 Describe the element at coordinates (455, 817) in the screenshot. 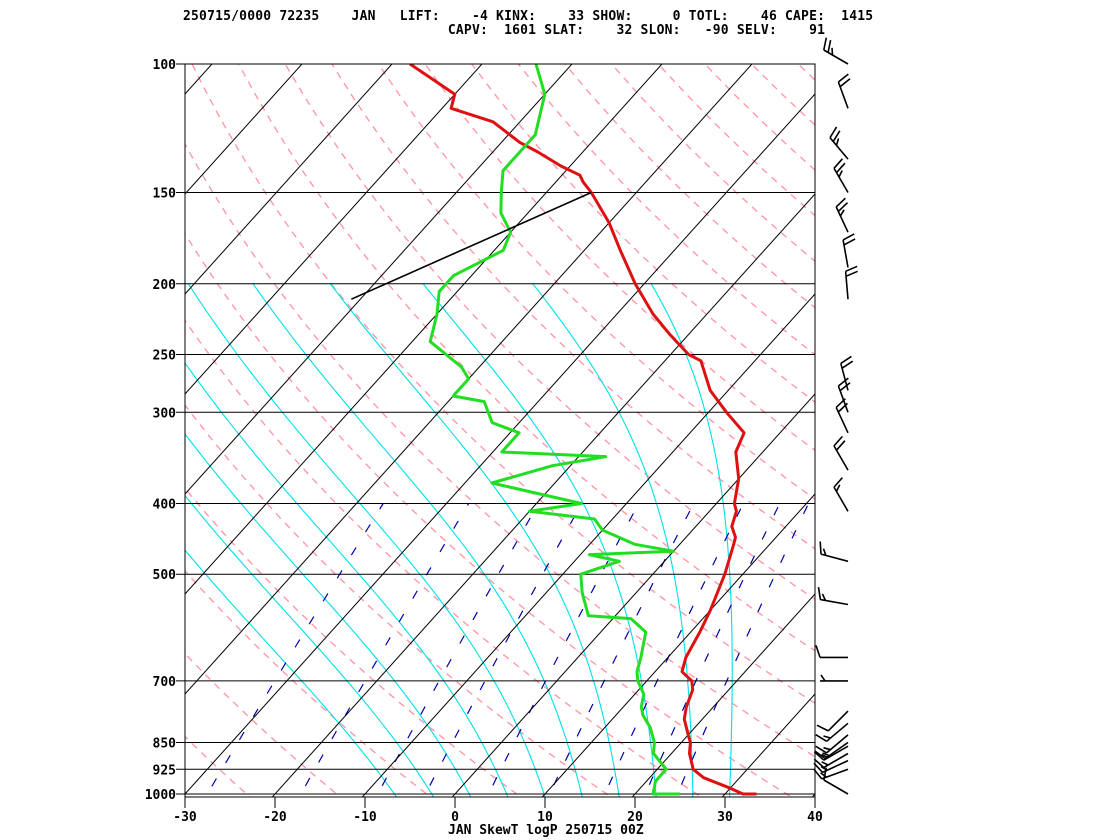

I see `temperature-tick-label: 0` at that location.